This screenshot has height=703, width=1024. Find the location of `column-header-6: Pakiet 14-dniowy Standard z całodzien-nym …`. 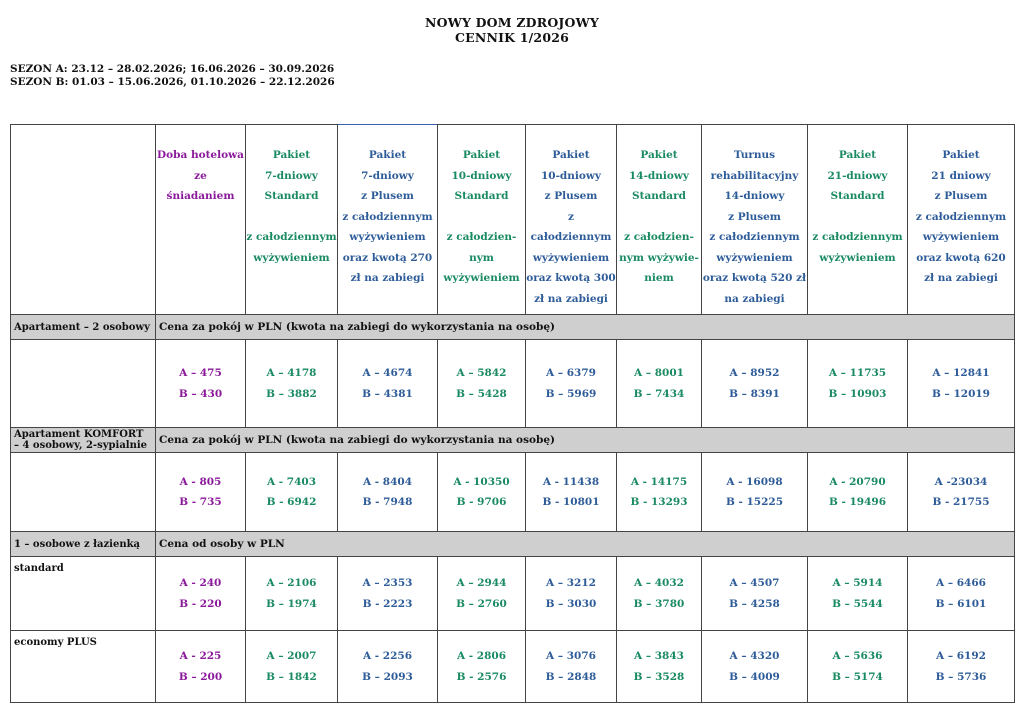

column-header-6: Pakiet 14-dniowy Standard z całodzien-nym … is located at coordinates (659, 219).